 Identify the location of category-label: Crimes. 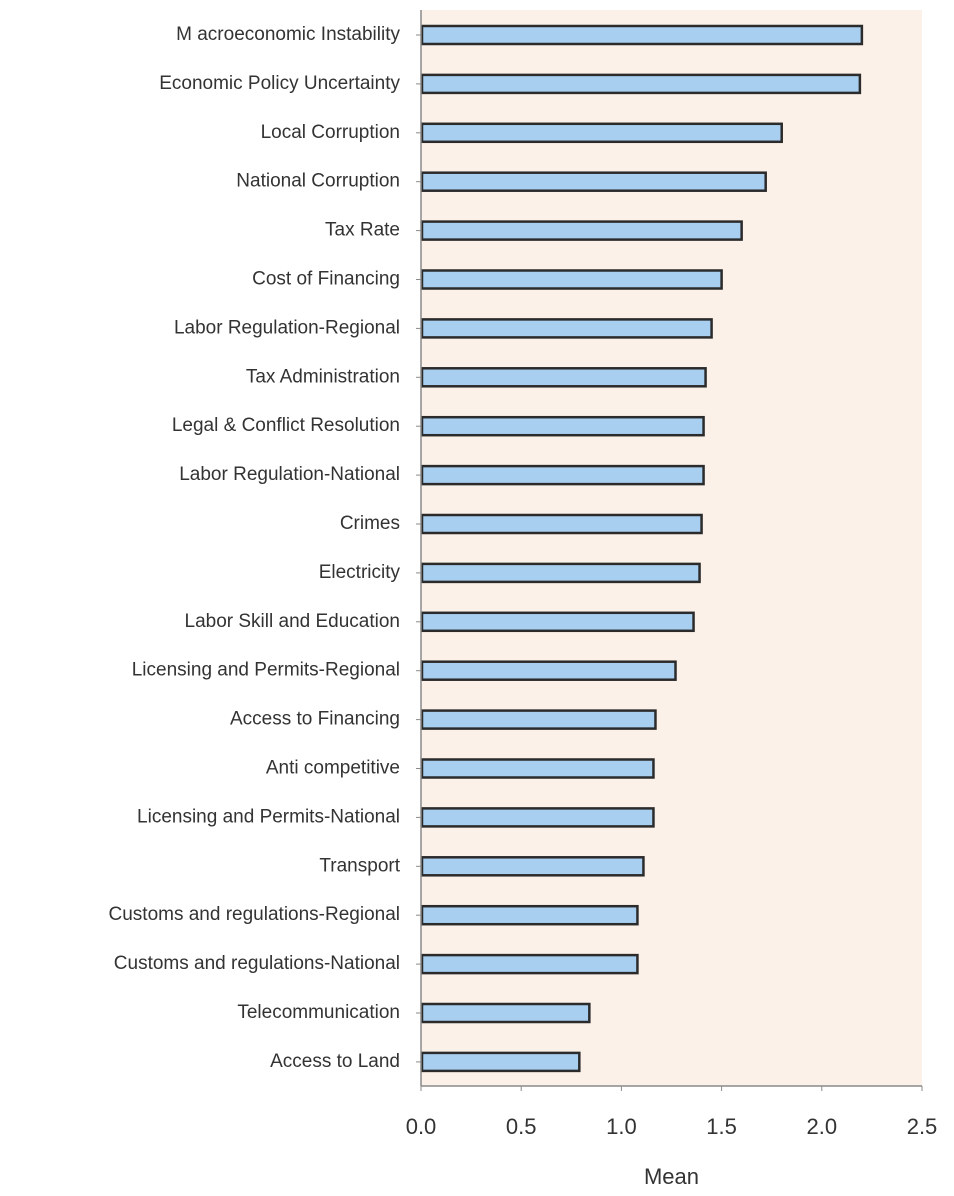
(370, 523).